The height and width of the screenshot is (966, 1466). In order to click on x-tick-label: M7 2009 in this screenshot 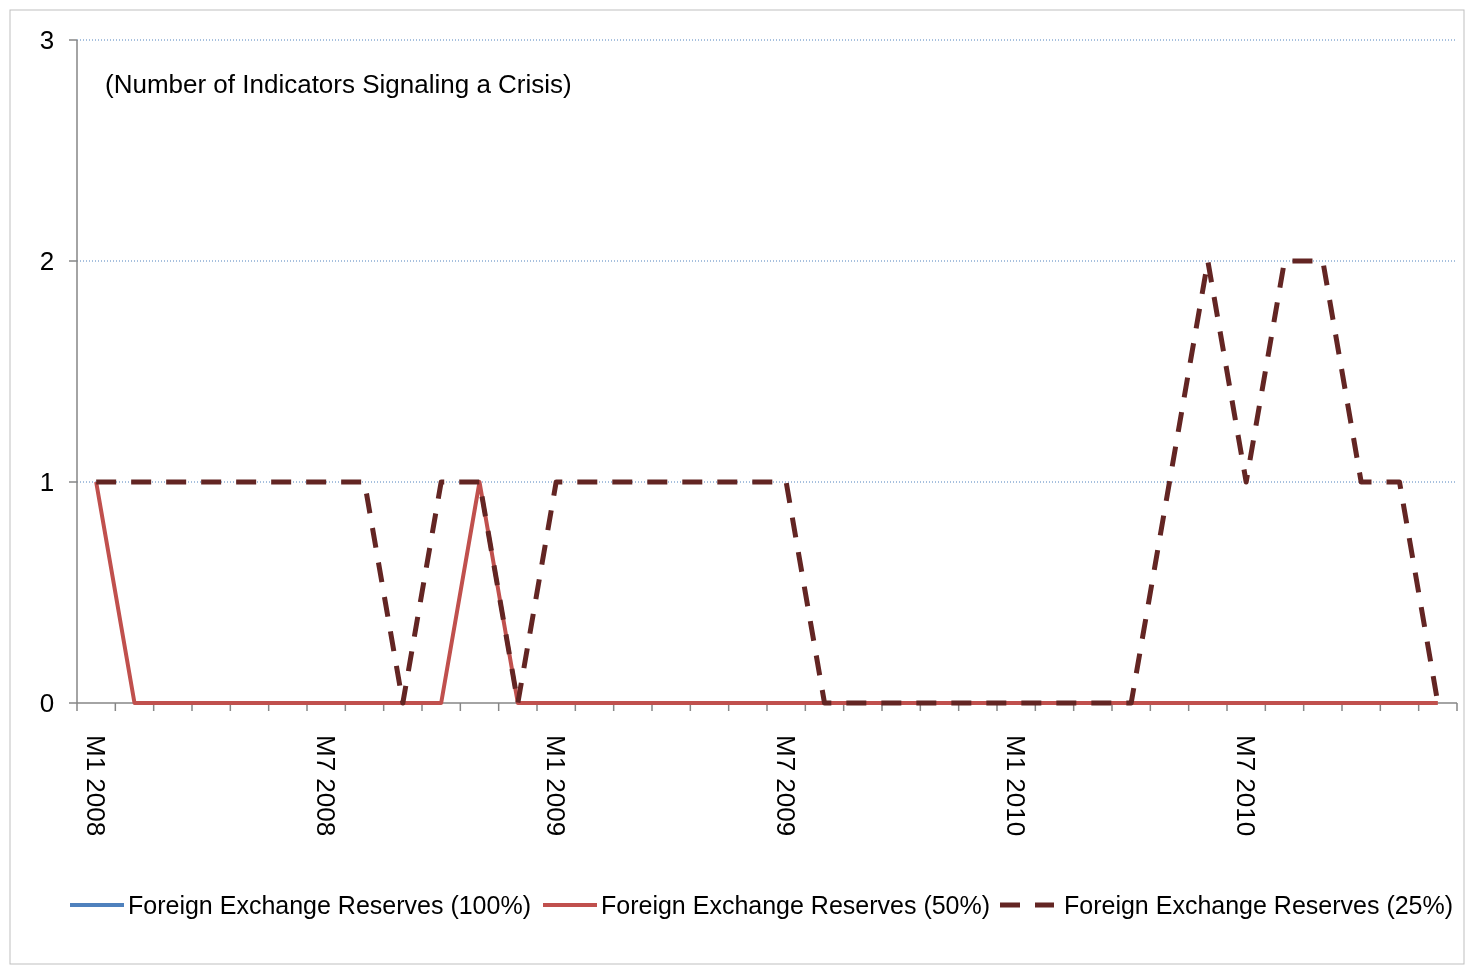, I will do `click(786, 786)`.